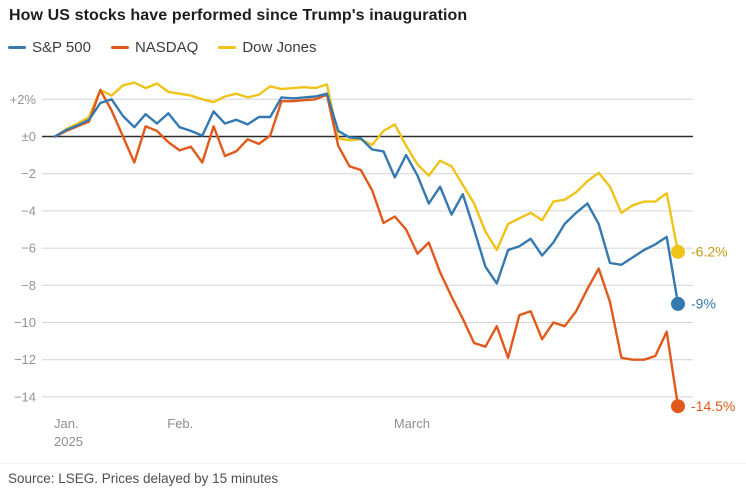 The image size is (746, 495). I want to click on y-axis-label: −8, so click(28, 285).